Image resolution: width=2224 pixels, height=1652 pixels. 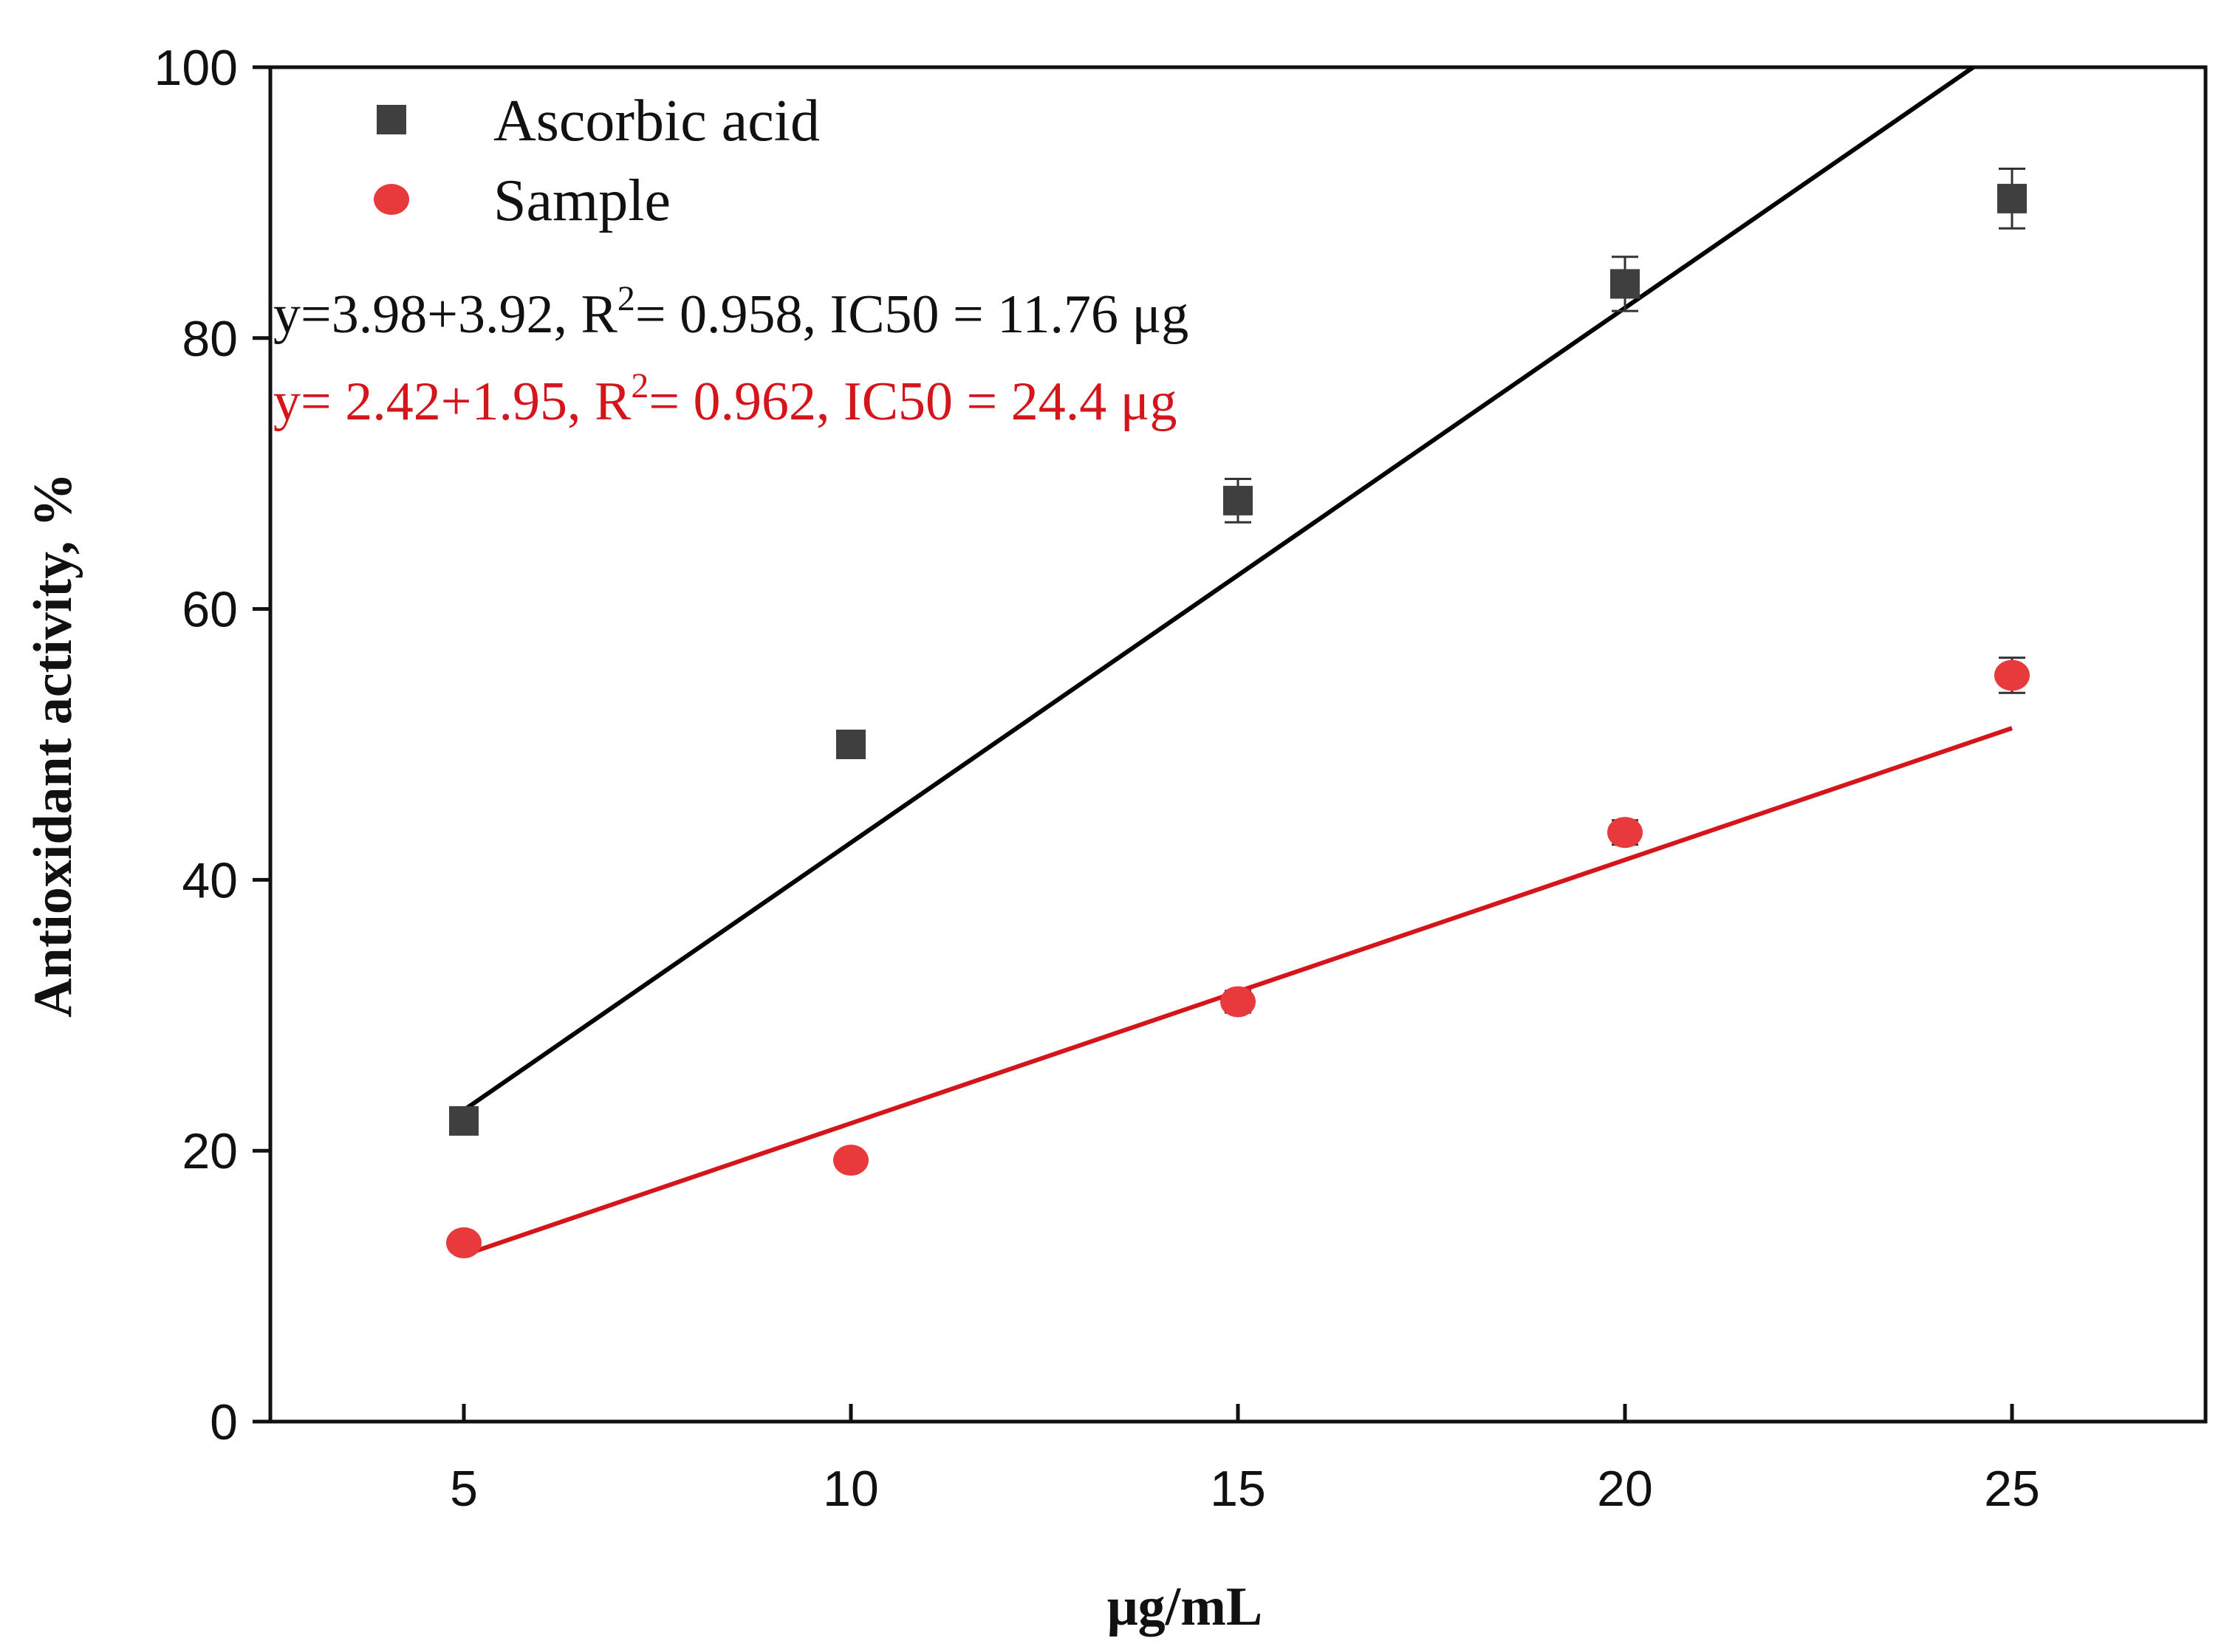 What do you see at coordinates (582, 200) in the screenshot?
I see `legend-label-sample: Sample` at bounding box center [582, 200].